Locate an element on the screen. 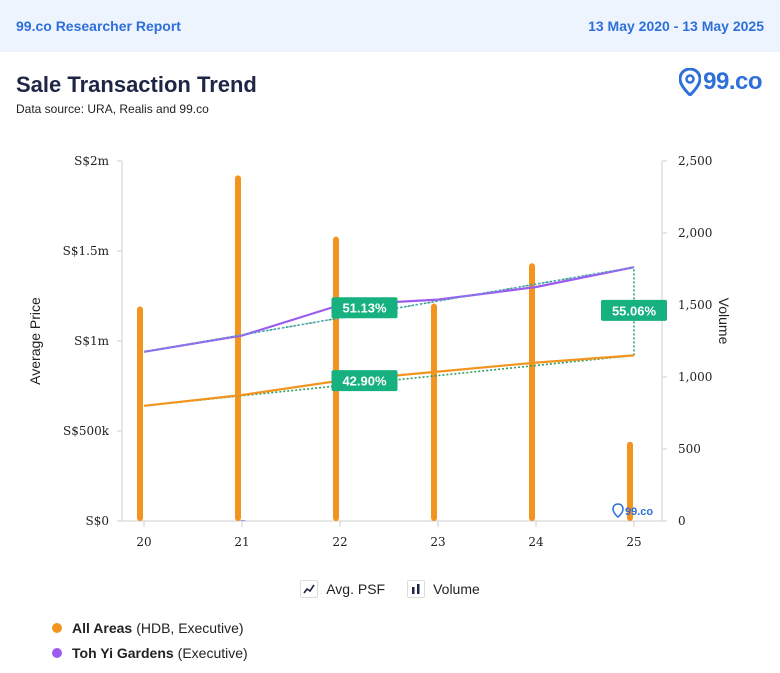 Image resolution: width=780 pixels, height=673 pixels. left-tick-label: S$1m is located at coordinates (91, 341).